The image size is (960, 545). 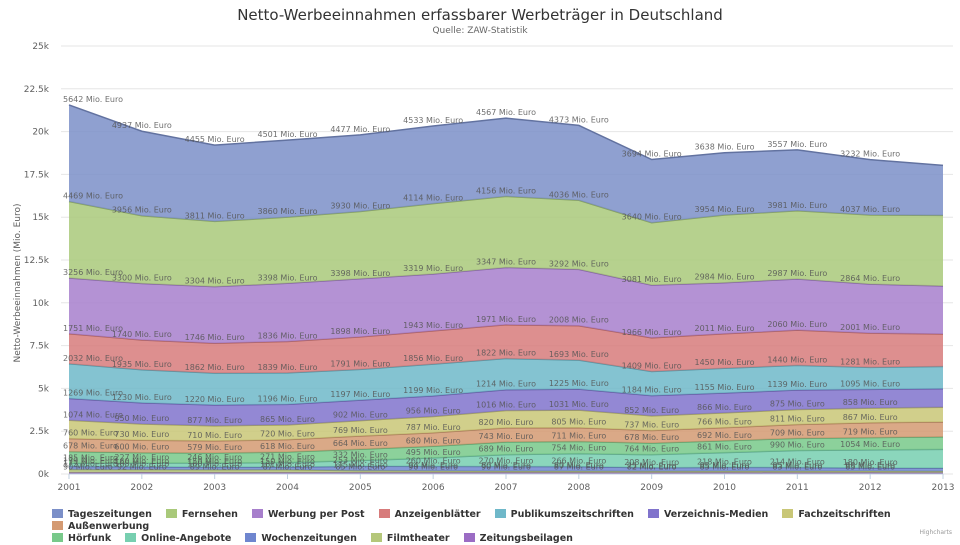 What do you see at coordinates (438, 514) in the screenshot?
I see `legend-label: Anzeigenblätter` at bounding box center [438, 514].